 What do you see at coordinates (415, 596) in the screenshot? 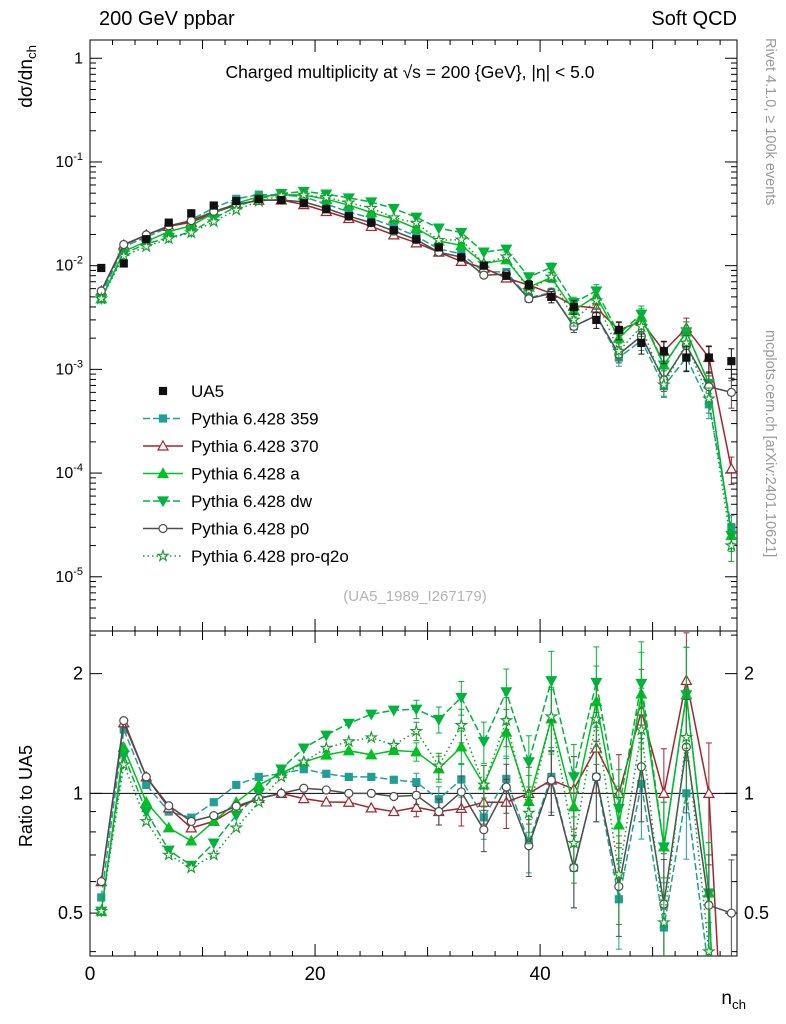
I see `analysis-watermark: (UA5_1989_I267179)` at bounding box center [415, 596].